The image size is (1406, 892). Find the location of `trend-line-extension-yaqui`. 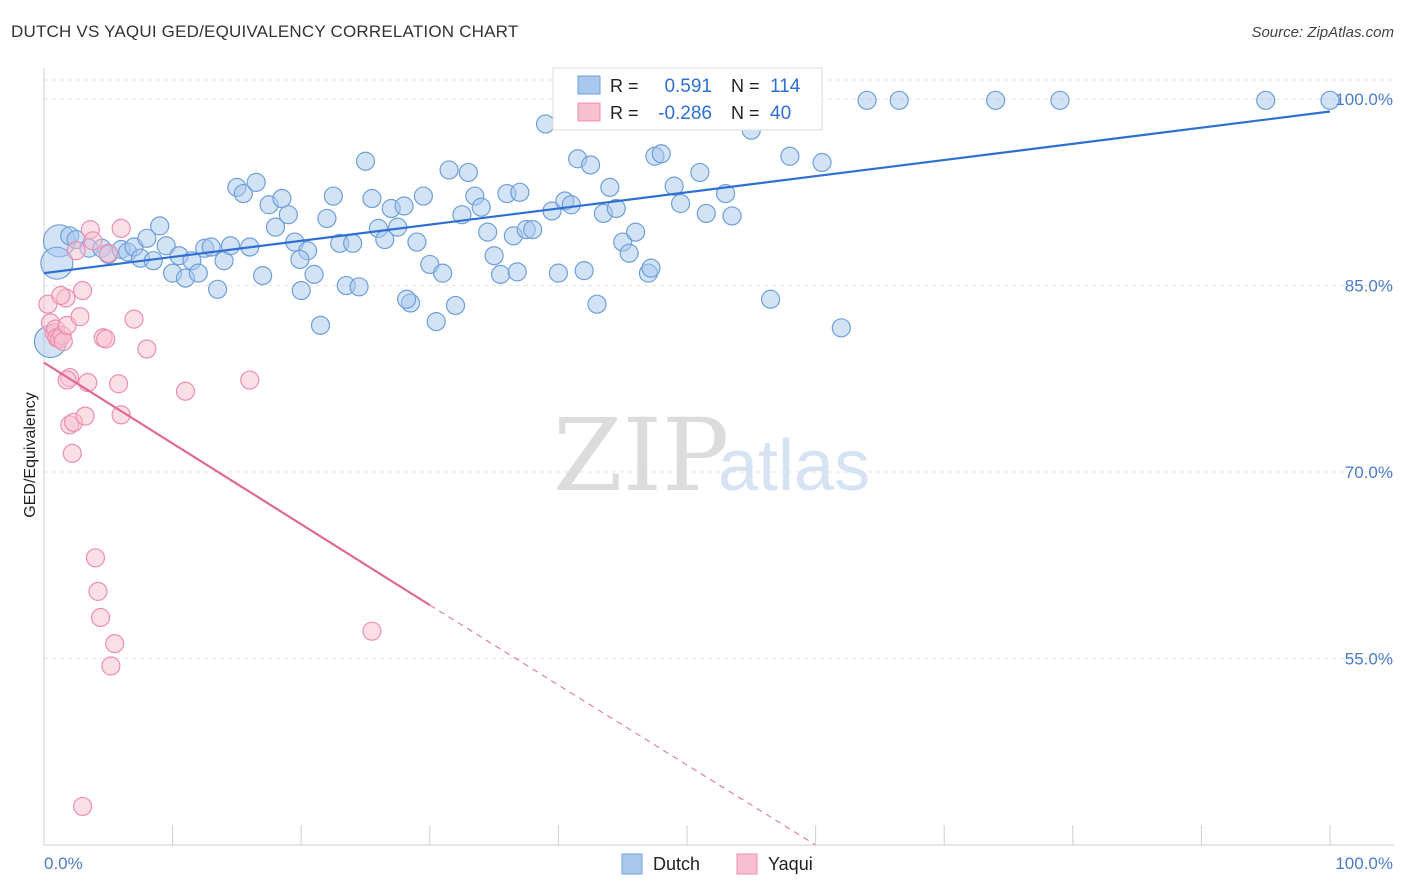

trend-line-extension-yaqui is located at coordinates (622, 725).